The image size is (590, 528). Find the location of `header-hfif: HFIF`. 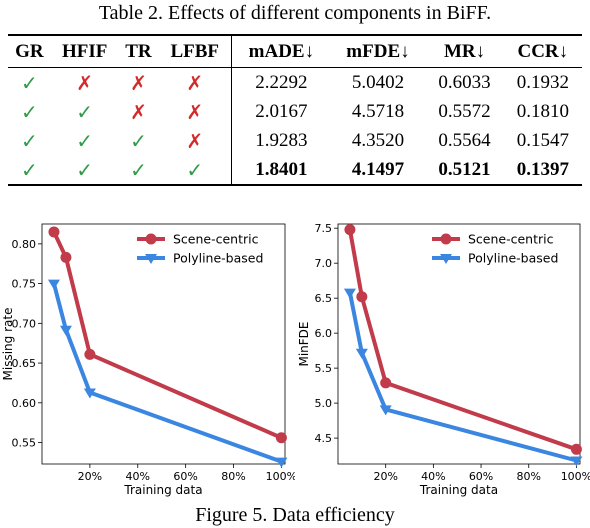

header-hfif: HFIF is located at coordinates (84, 51).